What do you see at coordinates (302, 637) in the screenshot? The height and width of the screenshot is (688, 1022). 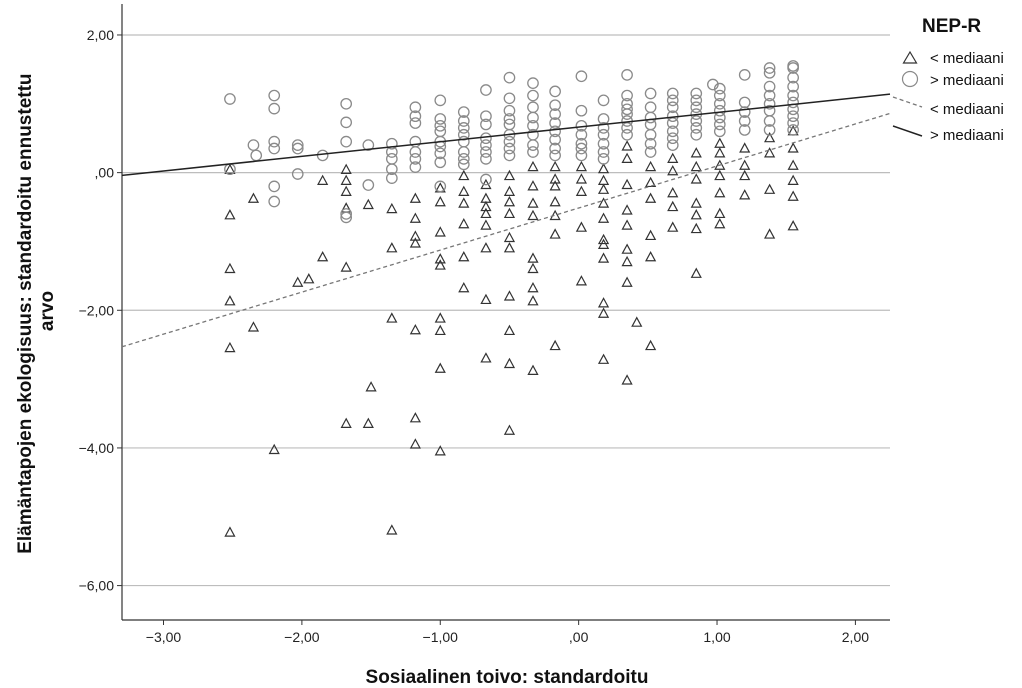 I see `x-tick-label: −2,00` at bounding box center [302, 637].